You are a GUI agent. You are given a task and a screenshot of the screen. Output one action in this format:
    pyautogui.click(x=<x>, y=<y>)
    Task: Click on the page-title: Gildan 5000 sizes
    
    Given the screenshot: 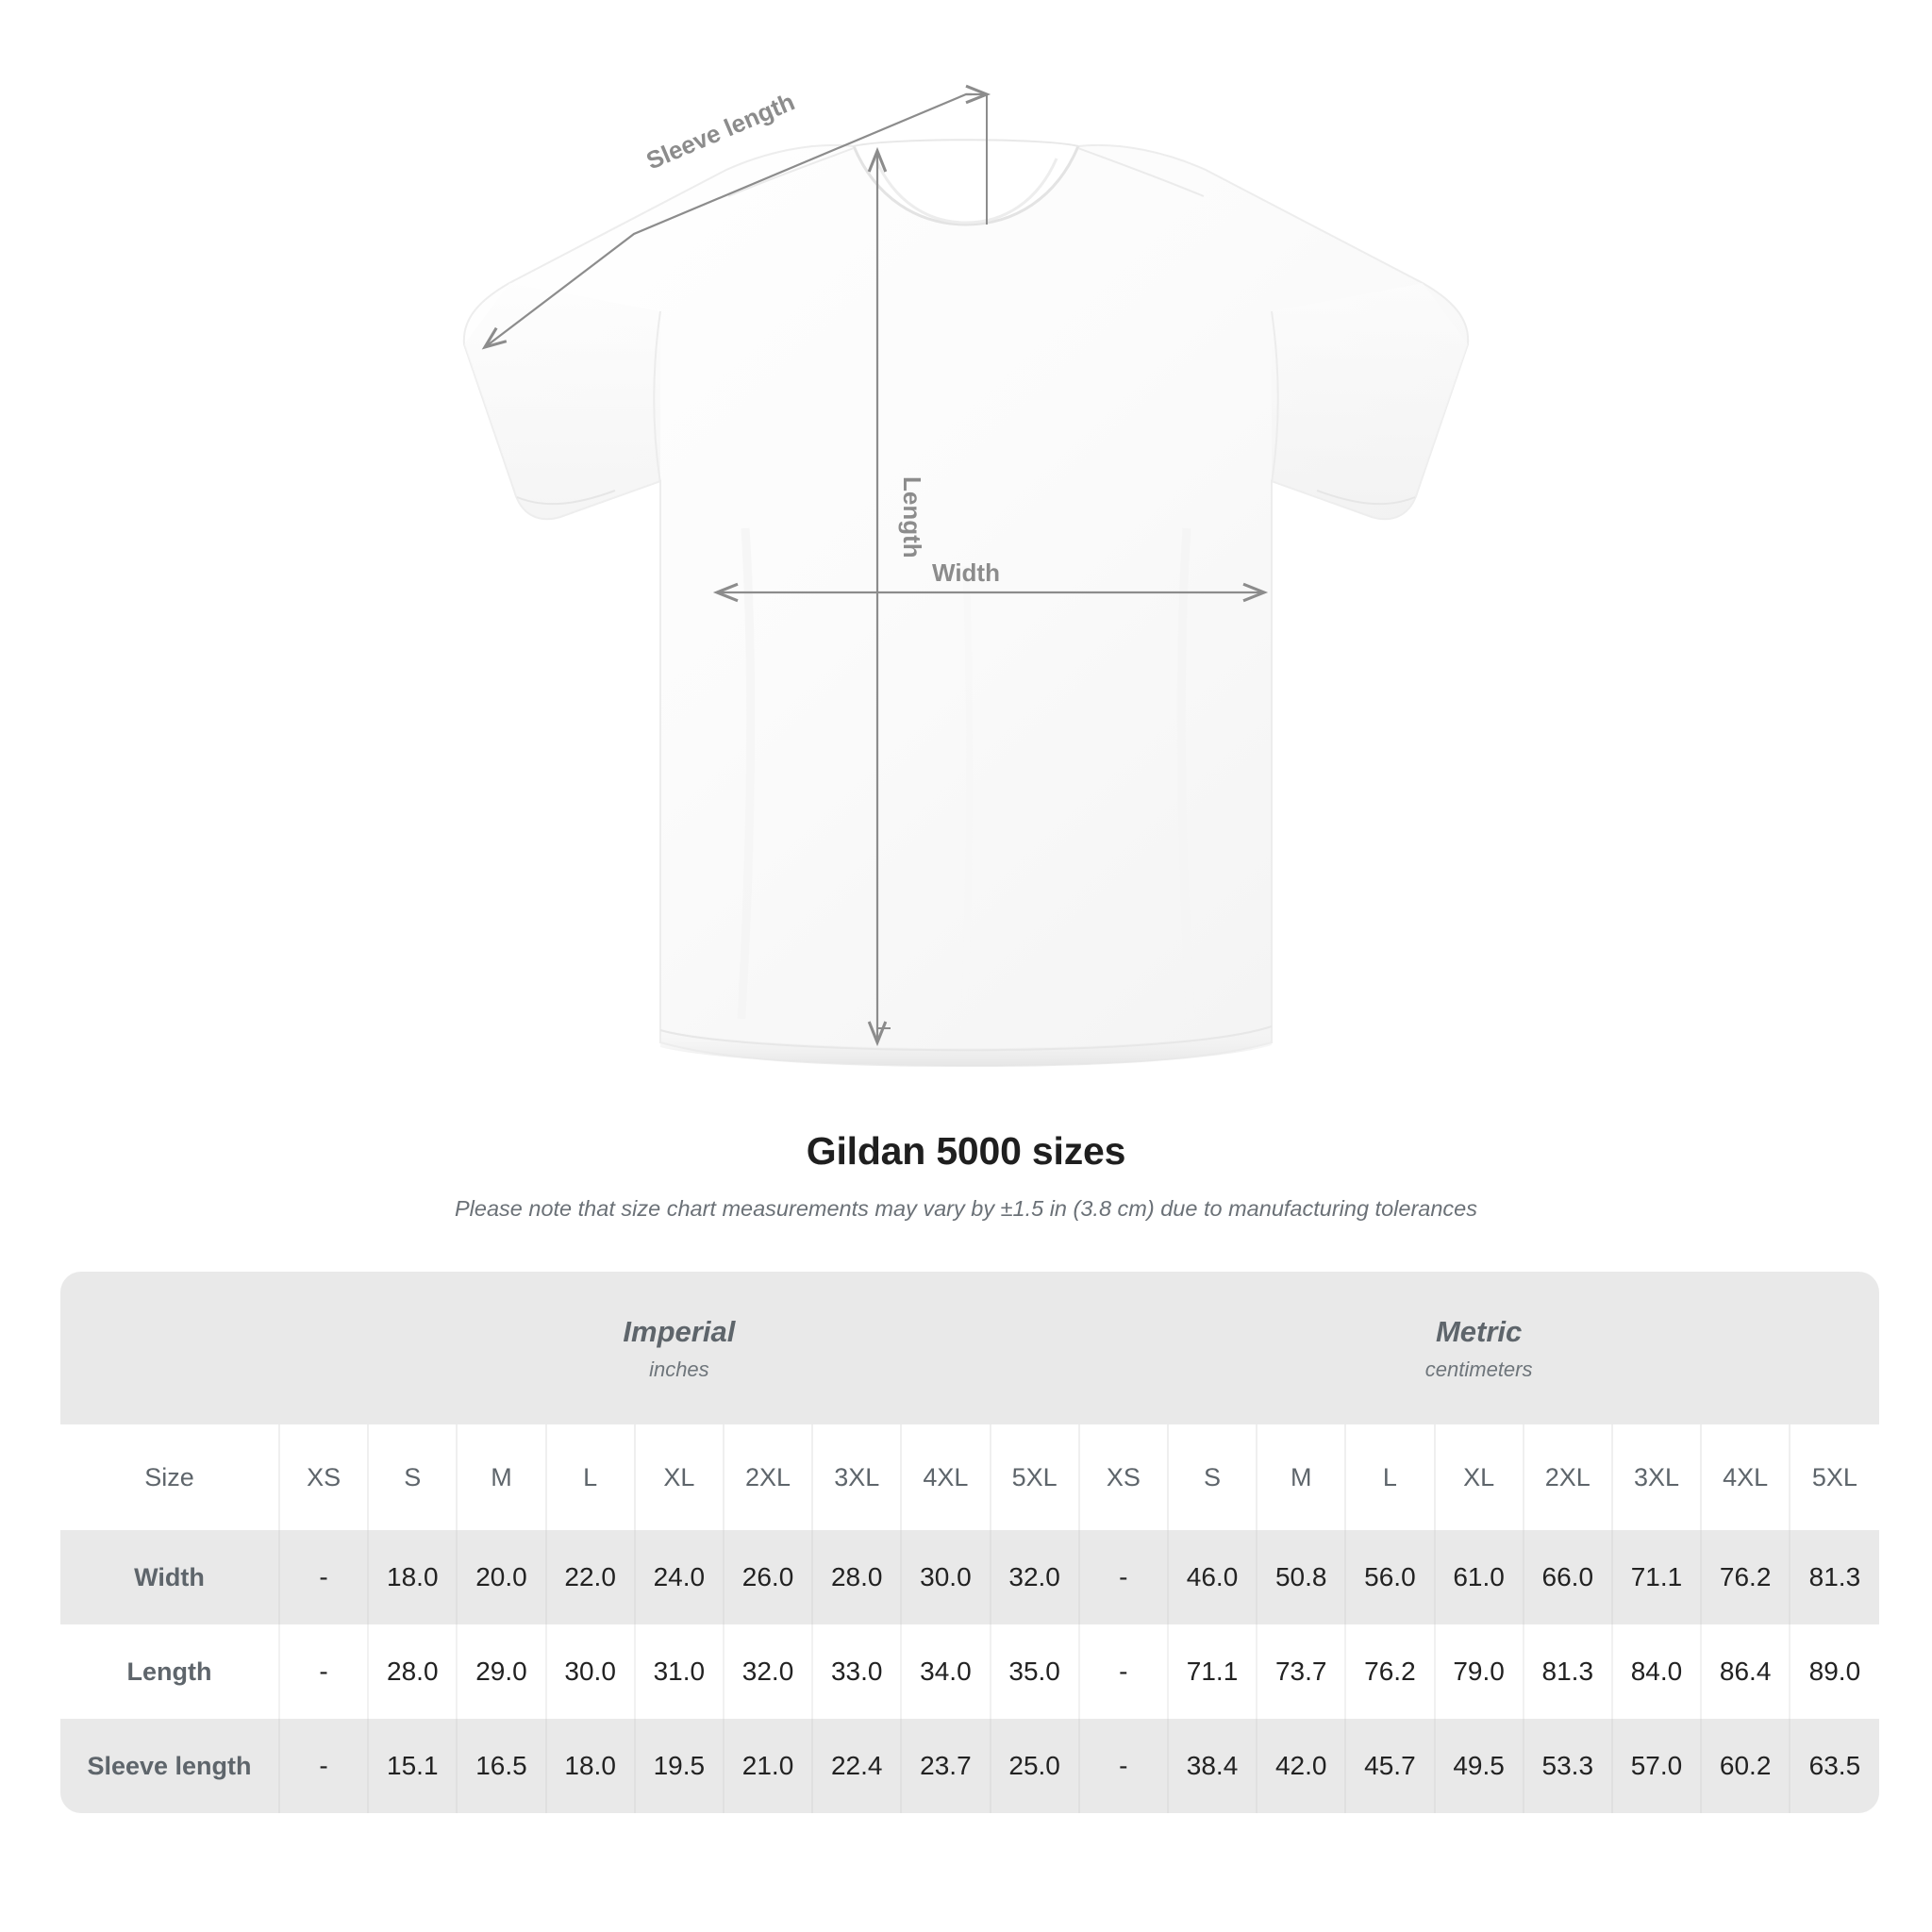 What is the action you would take?
    pyautogui.click(x=966, y=1151)
    